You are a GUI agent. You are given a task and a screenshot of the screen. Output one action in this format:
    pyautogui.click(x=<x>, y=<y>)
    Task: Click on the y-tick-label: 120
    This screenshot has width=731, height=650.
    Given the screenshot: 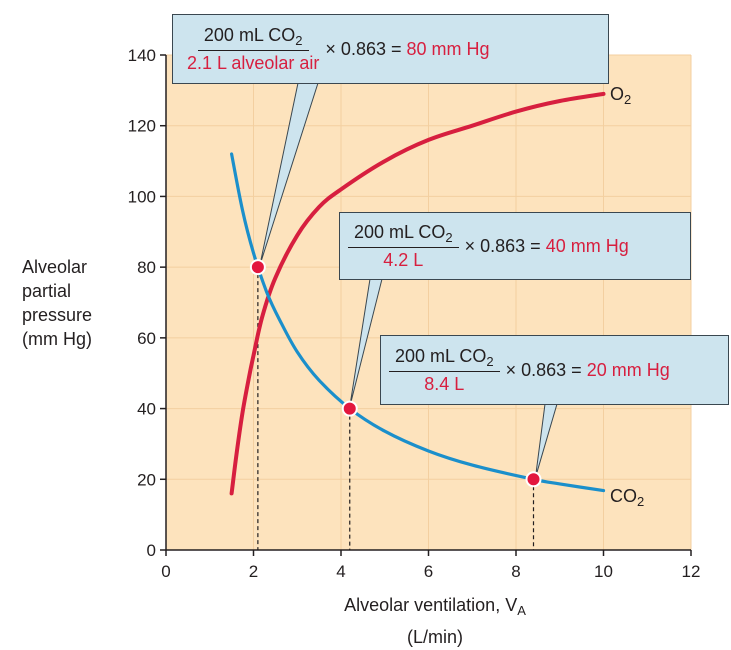 What is the action you would take?
    pyautogui.click(x=142, y=126)
    